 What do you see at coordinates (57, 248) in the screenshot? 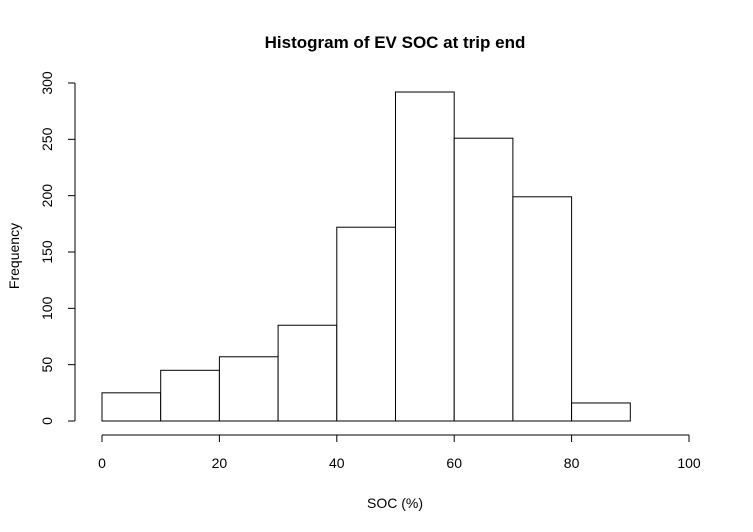
I see `y-axis: 0 50 100 150 200 250 300` at bounding box center [57, 248].